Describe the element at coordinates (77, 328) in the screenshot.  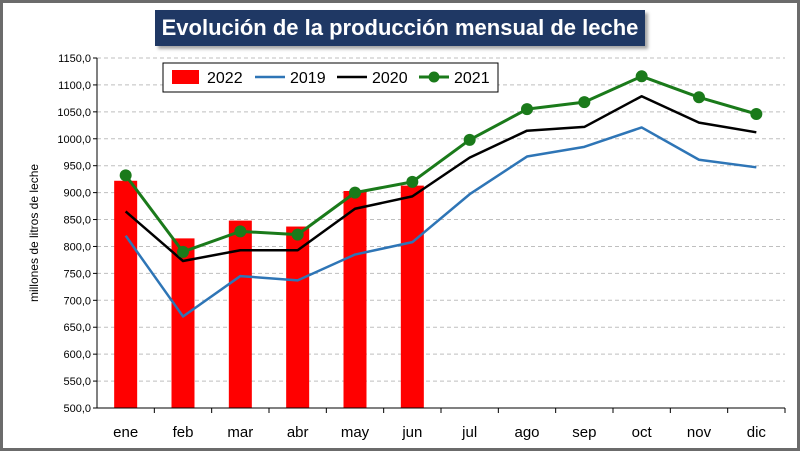
I see `y-tick-label: 650,0` at that location.